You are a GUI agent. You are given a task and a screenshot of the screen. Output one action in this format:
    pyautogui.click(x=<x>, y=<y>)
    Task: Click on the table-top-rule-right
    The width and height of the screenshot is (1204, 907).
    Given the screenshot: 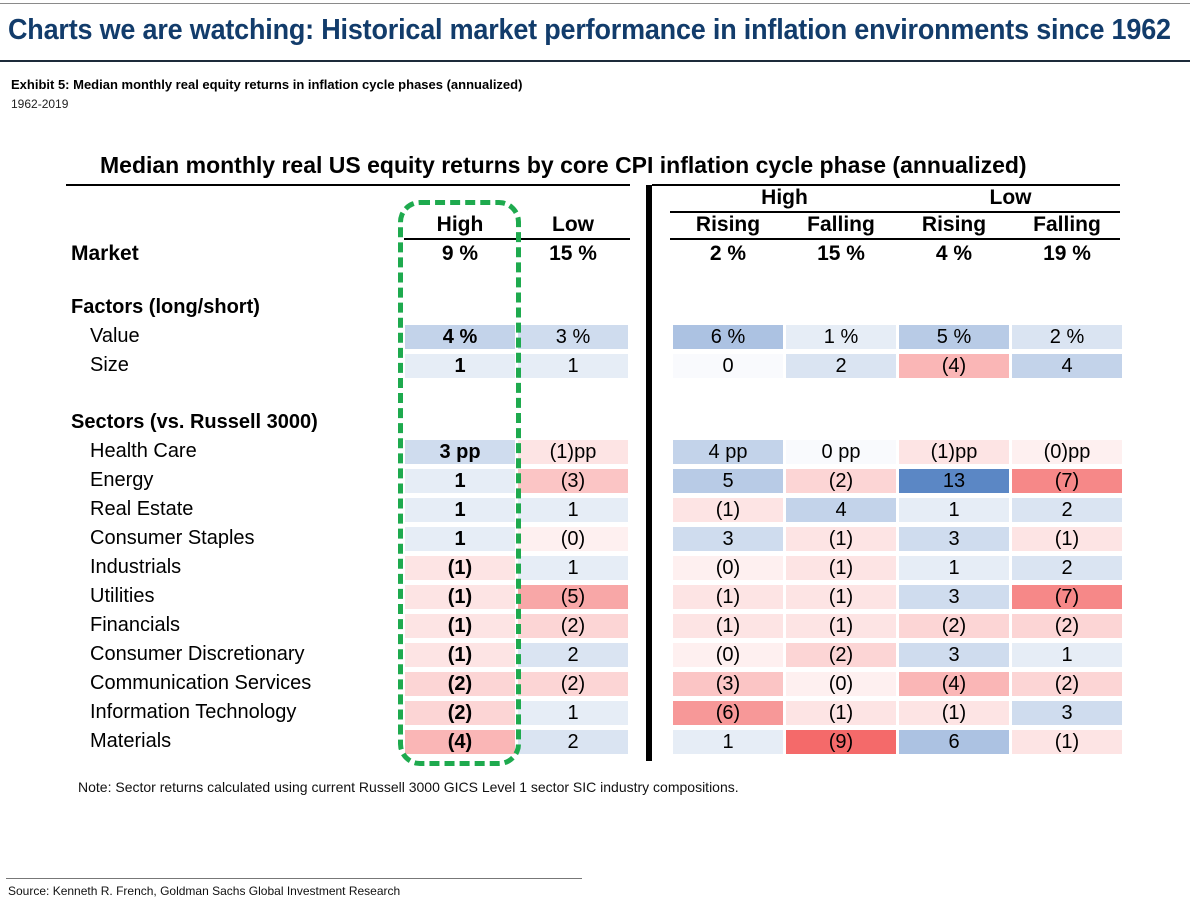 What is the action you would take?
    pyautogui.click(x=886, y=185)
    